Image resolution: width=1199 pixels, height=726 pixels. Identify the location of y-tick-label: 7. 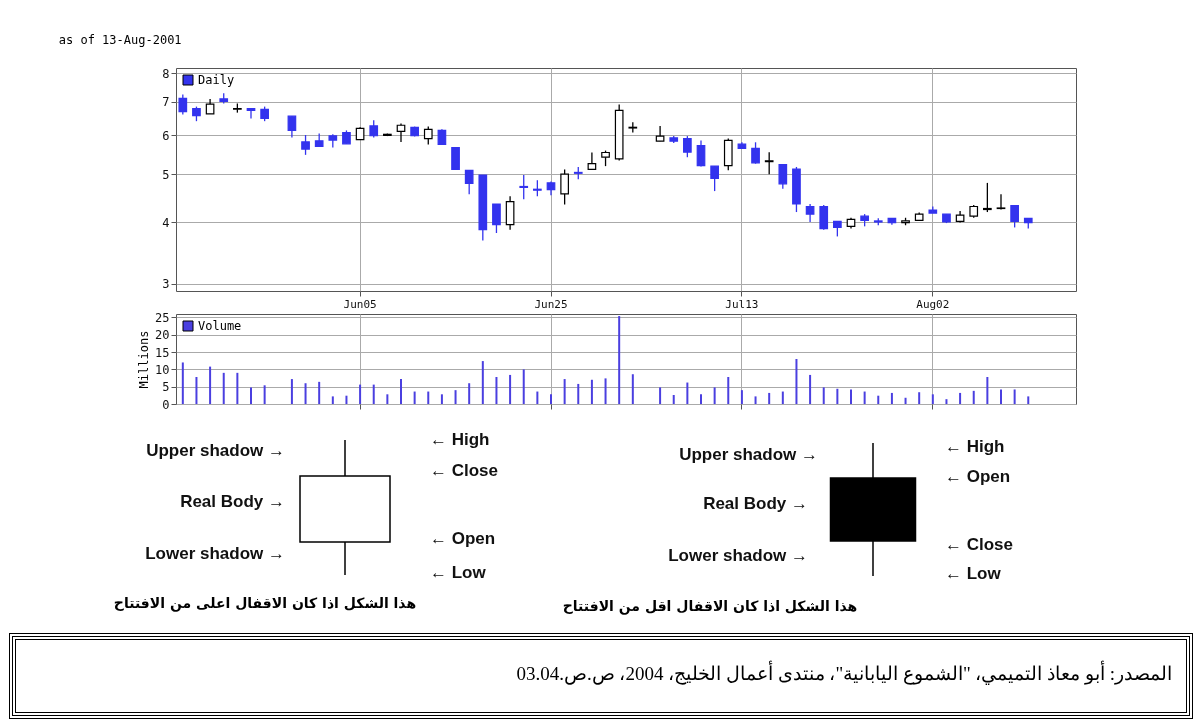
(166, 102).